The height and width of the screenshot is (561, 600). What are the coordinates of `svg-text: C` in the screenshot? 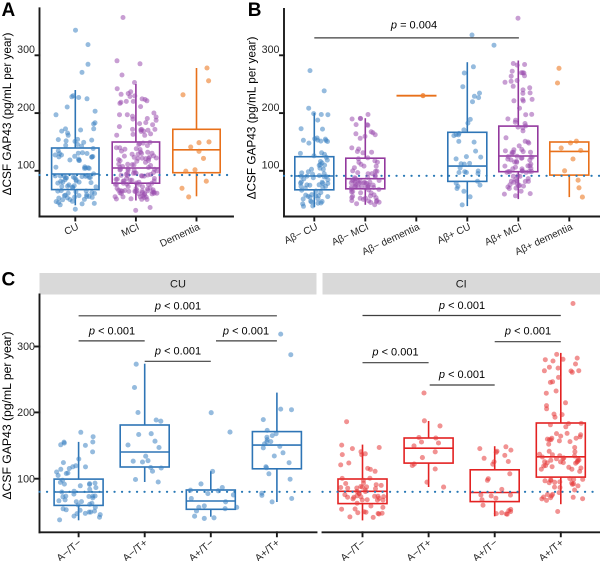 It's located at (9, 280).